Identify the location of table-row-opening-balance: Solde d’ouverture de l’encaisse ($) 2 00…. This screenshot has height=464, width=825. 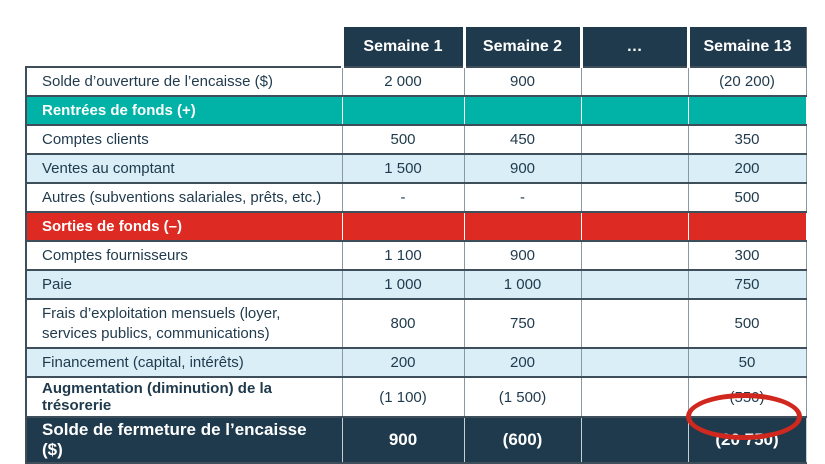
(416, 81).